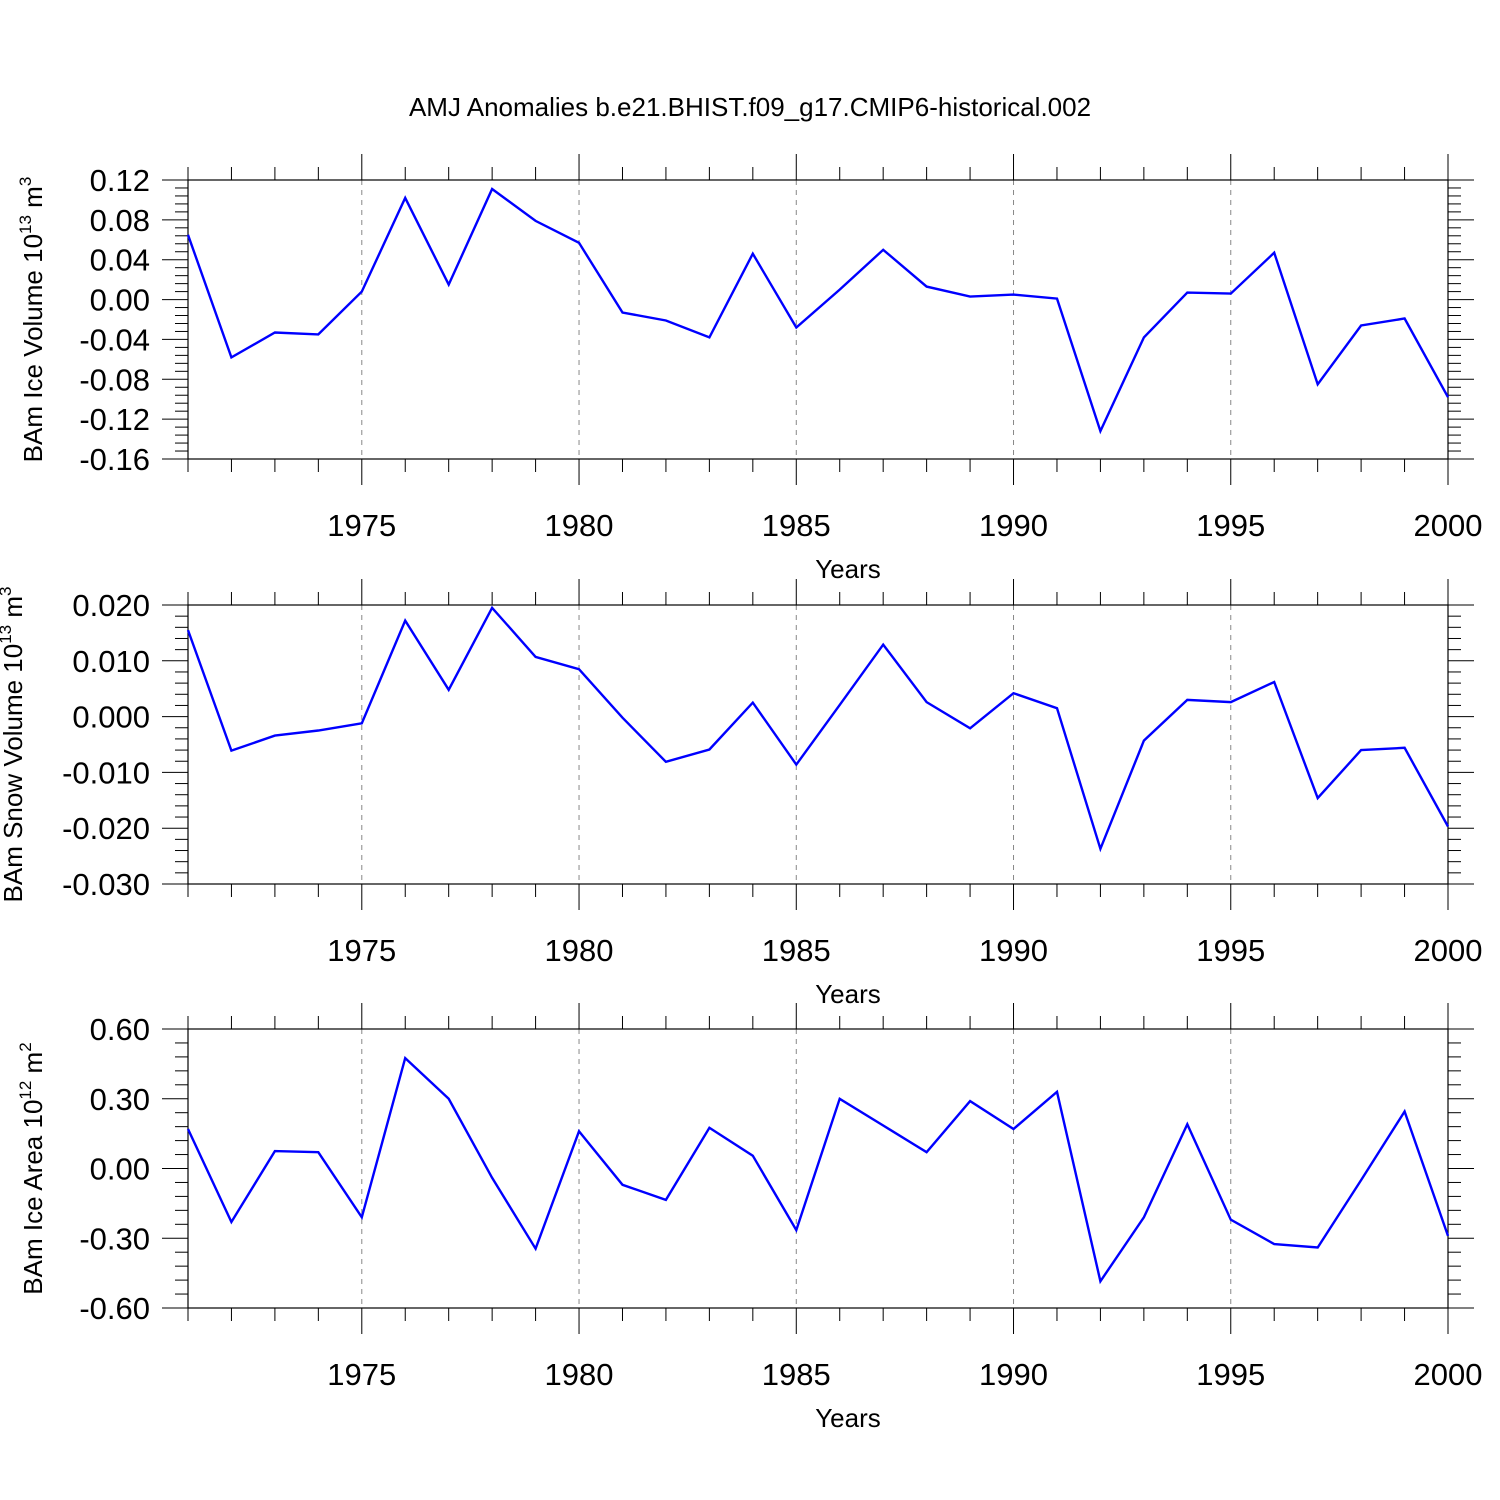  I want to click on y-axis-label-exponent: 2, so click(25, 1046).